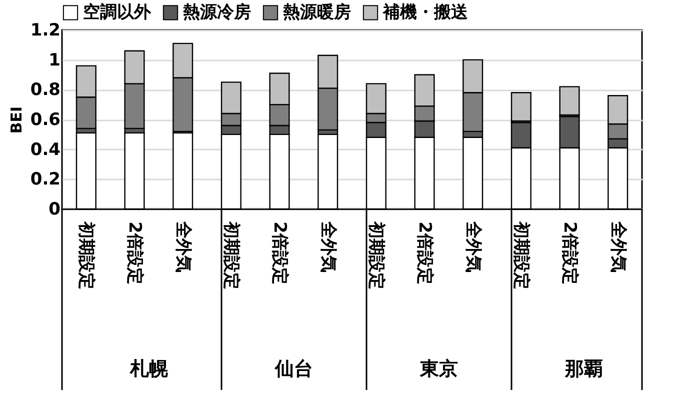 Image resolution: width=686 pixels, height=412 pixels. Describe the element at coordinates (293, 369) in the screenshot. I see `text: 仙台` at that location.